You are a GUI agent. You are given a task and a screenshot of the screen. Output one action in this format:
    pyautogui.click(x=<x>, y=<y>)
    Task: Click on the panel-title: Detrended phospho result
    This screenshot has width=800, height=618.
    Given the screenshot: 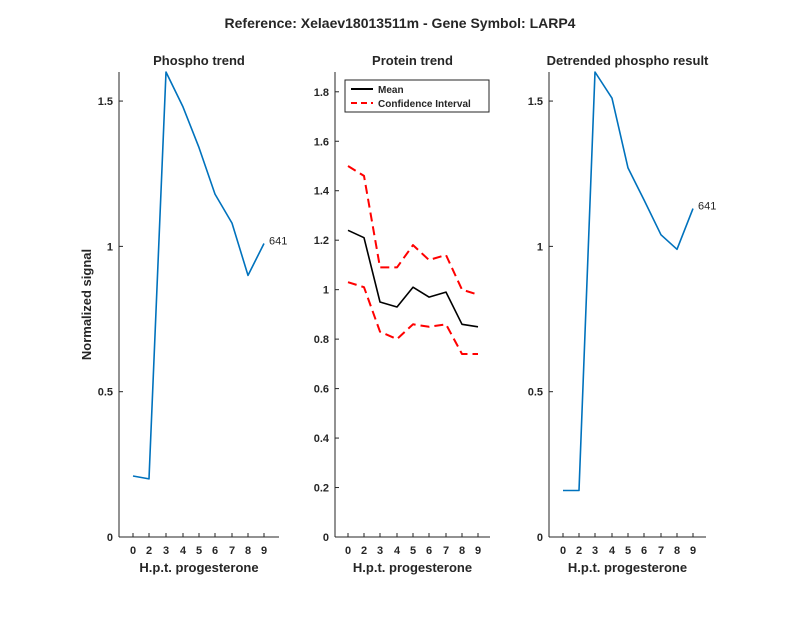 What is the action you would take?
    pyautogui.click(x=628, y=60)
    